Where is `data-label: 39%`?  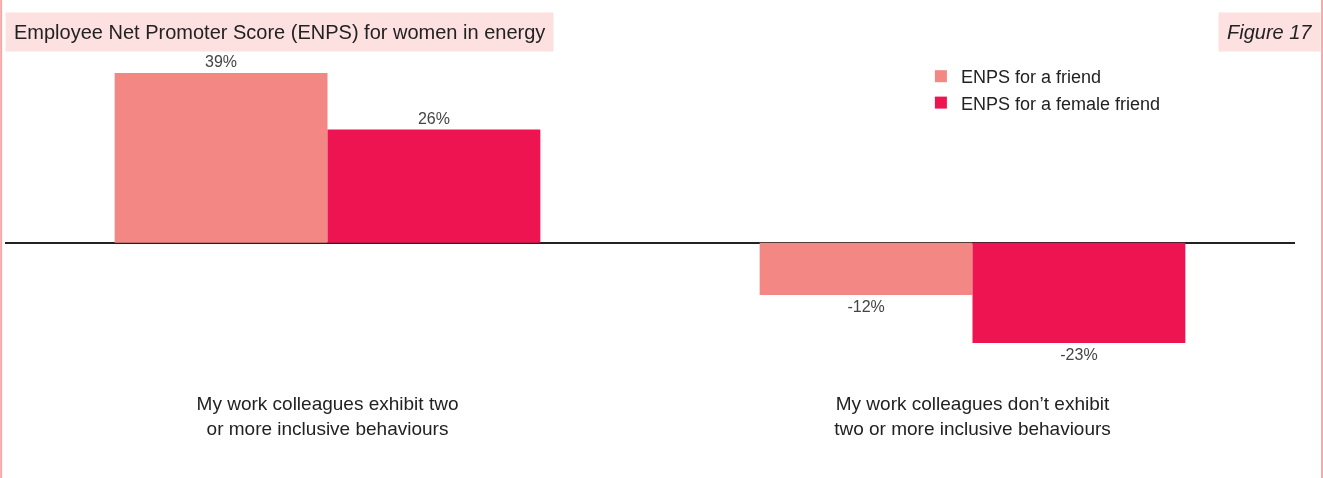
data-label: 39% is located at coordinates (221, 61).